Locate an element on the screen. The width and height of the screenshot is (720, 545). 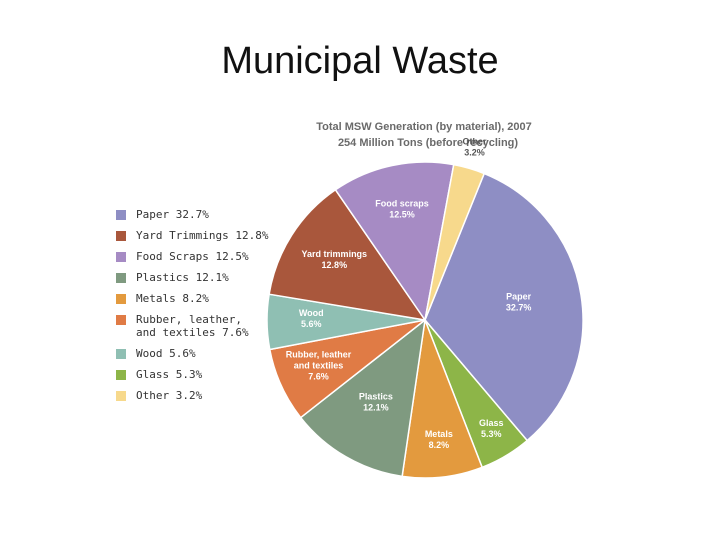
legend-label: Yard Trimmings 12.8% is located at coordinates (202, 235).